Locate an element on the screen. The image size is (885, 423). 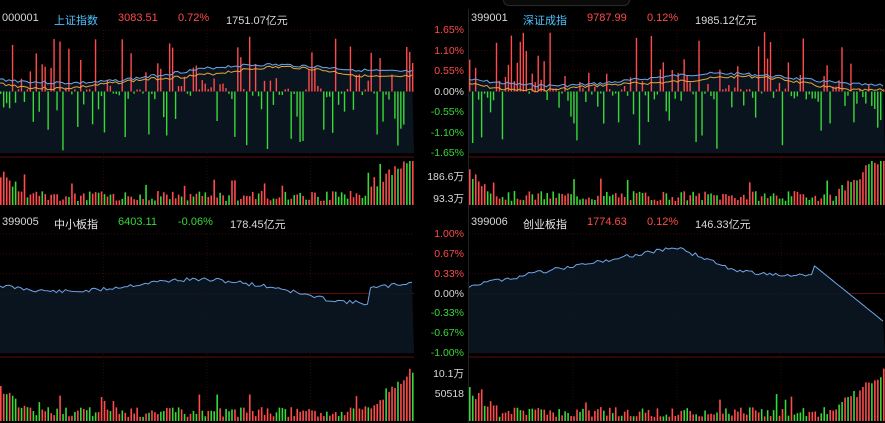
y-axis-label: 0.33% is located at coordinates (449, 273).